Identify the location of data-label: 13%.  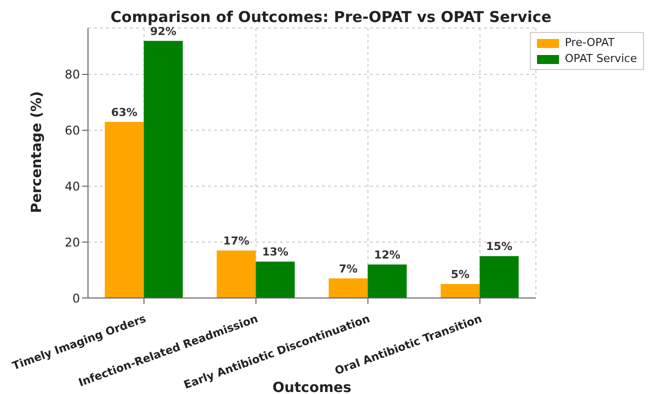
(275, 252).